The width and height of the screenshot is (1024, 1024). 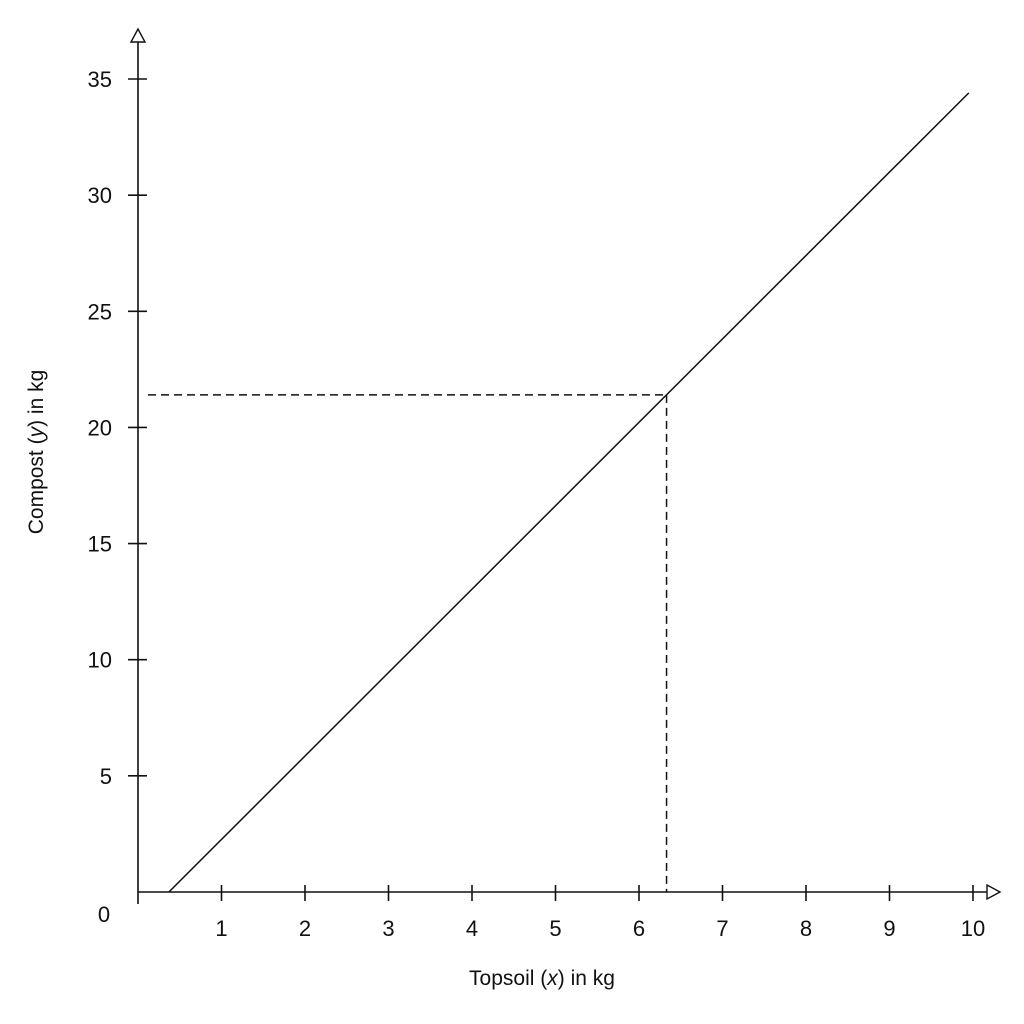 What do you see at coordinates (552, 978) in the screenshot?
I see `x-axis-title-variable: x` at bounding box center [552, 978].